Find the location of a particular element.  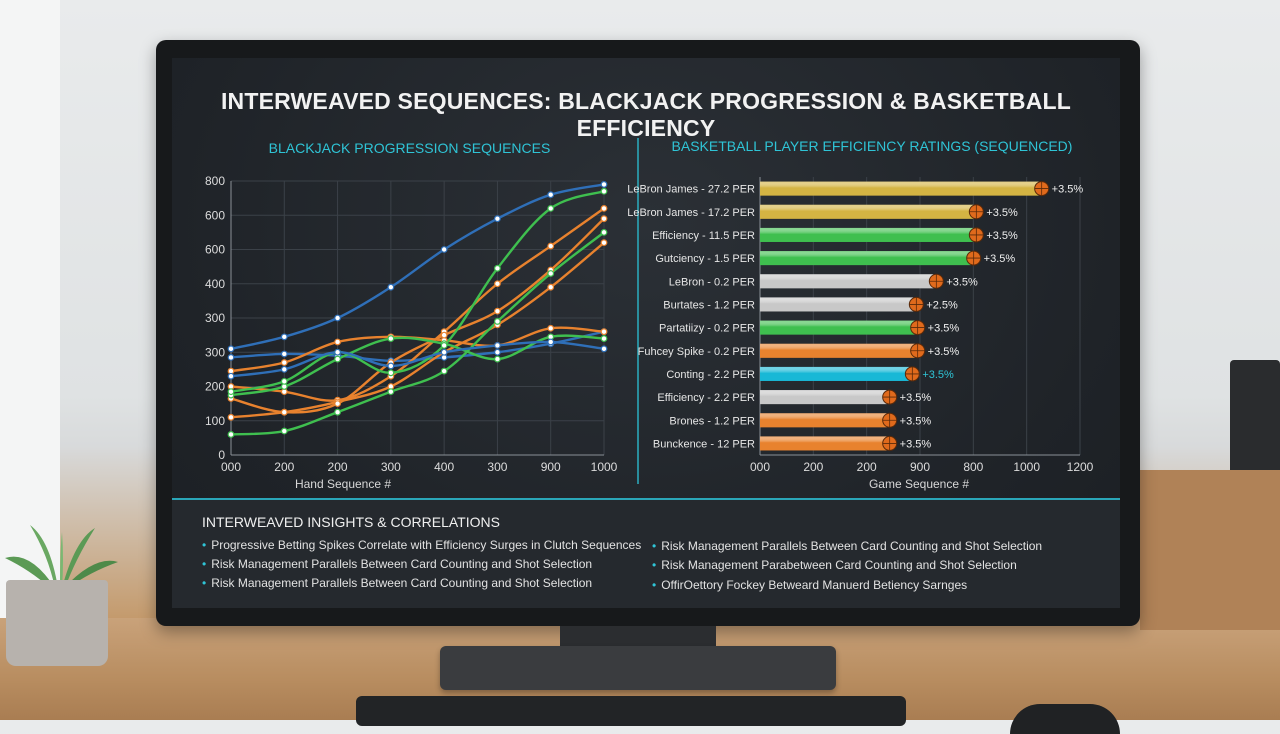

bar-category-label: Efficiency - 2.2 PER is located at coordinates (706, 398).